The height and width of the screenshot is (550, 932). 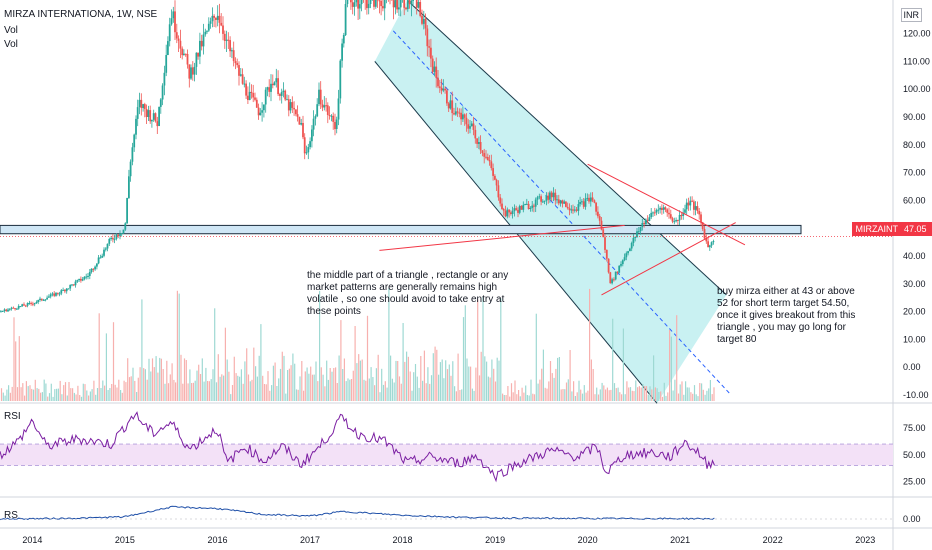 What do you see at coordinates (865, 540) in the screenshot?
I see `time-axis-tick: 2023` at bounding box center [865, 540].